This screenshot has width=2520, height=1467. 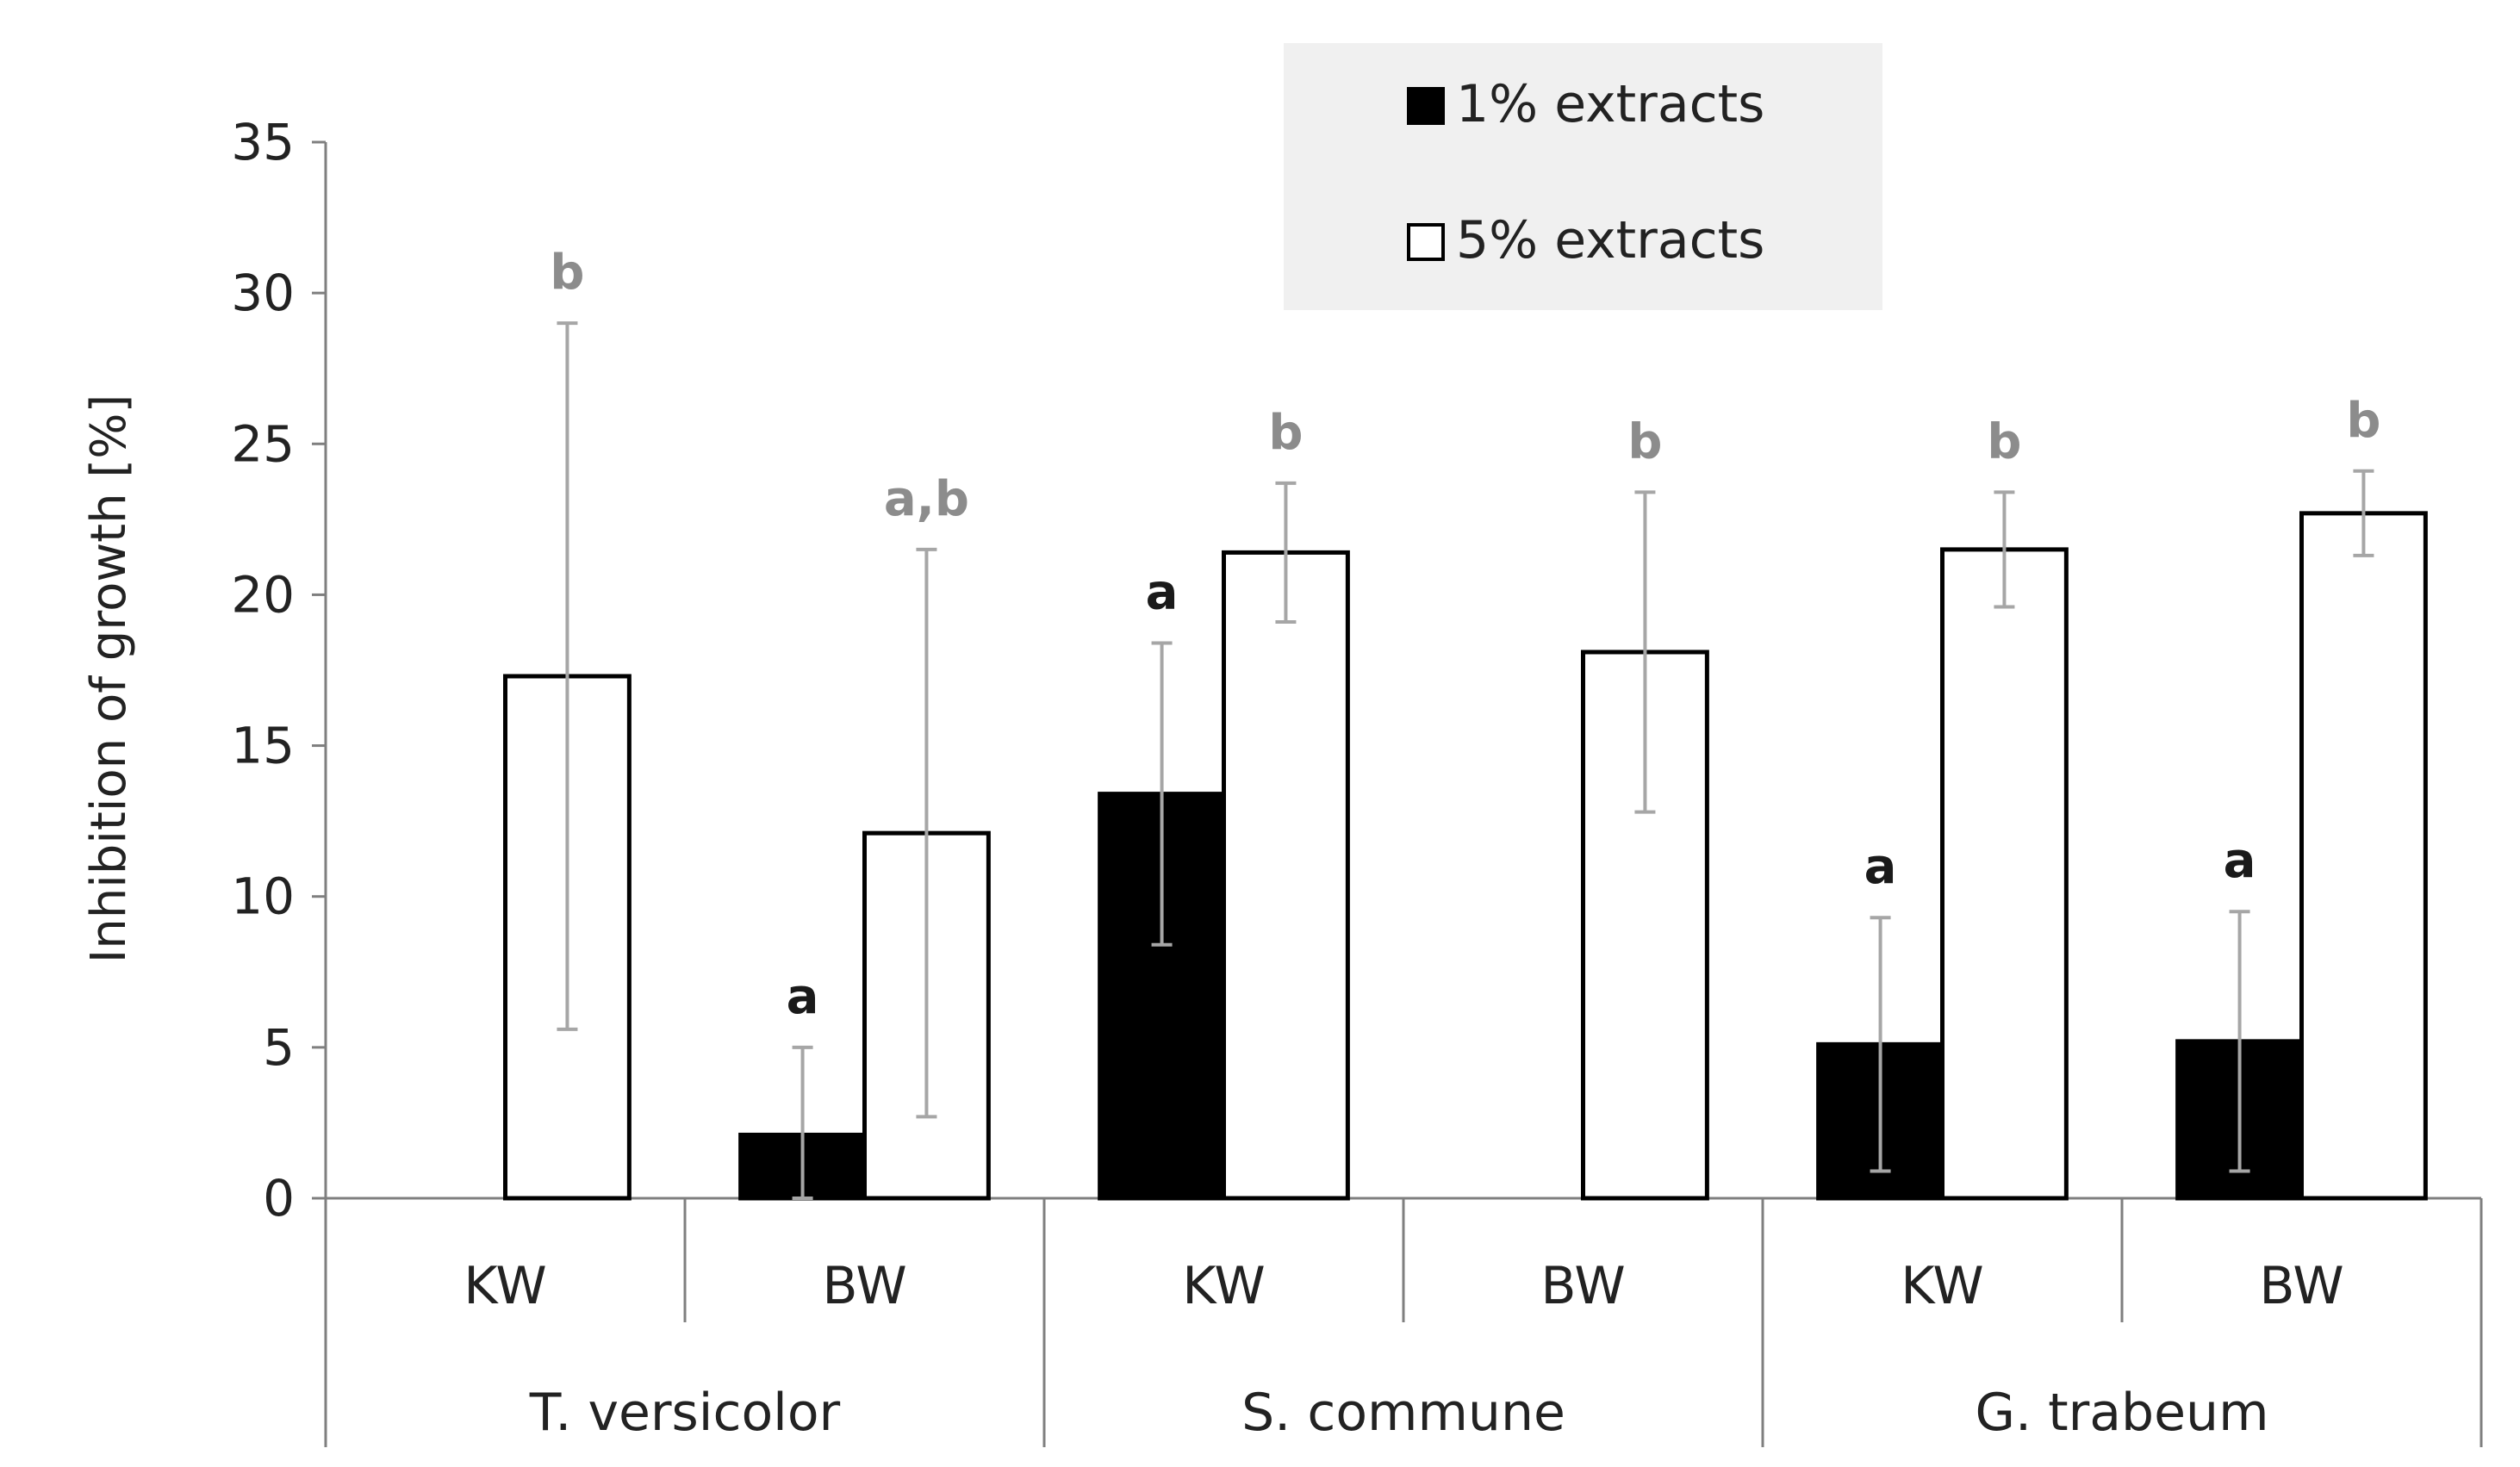 I want to click on legend-label: 1% extracts, so click(x=1610, y=104).